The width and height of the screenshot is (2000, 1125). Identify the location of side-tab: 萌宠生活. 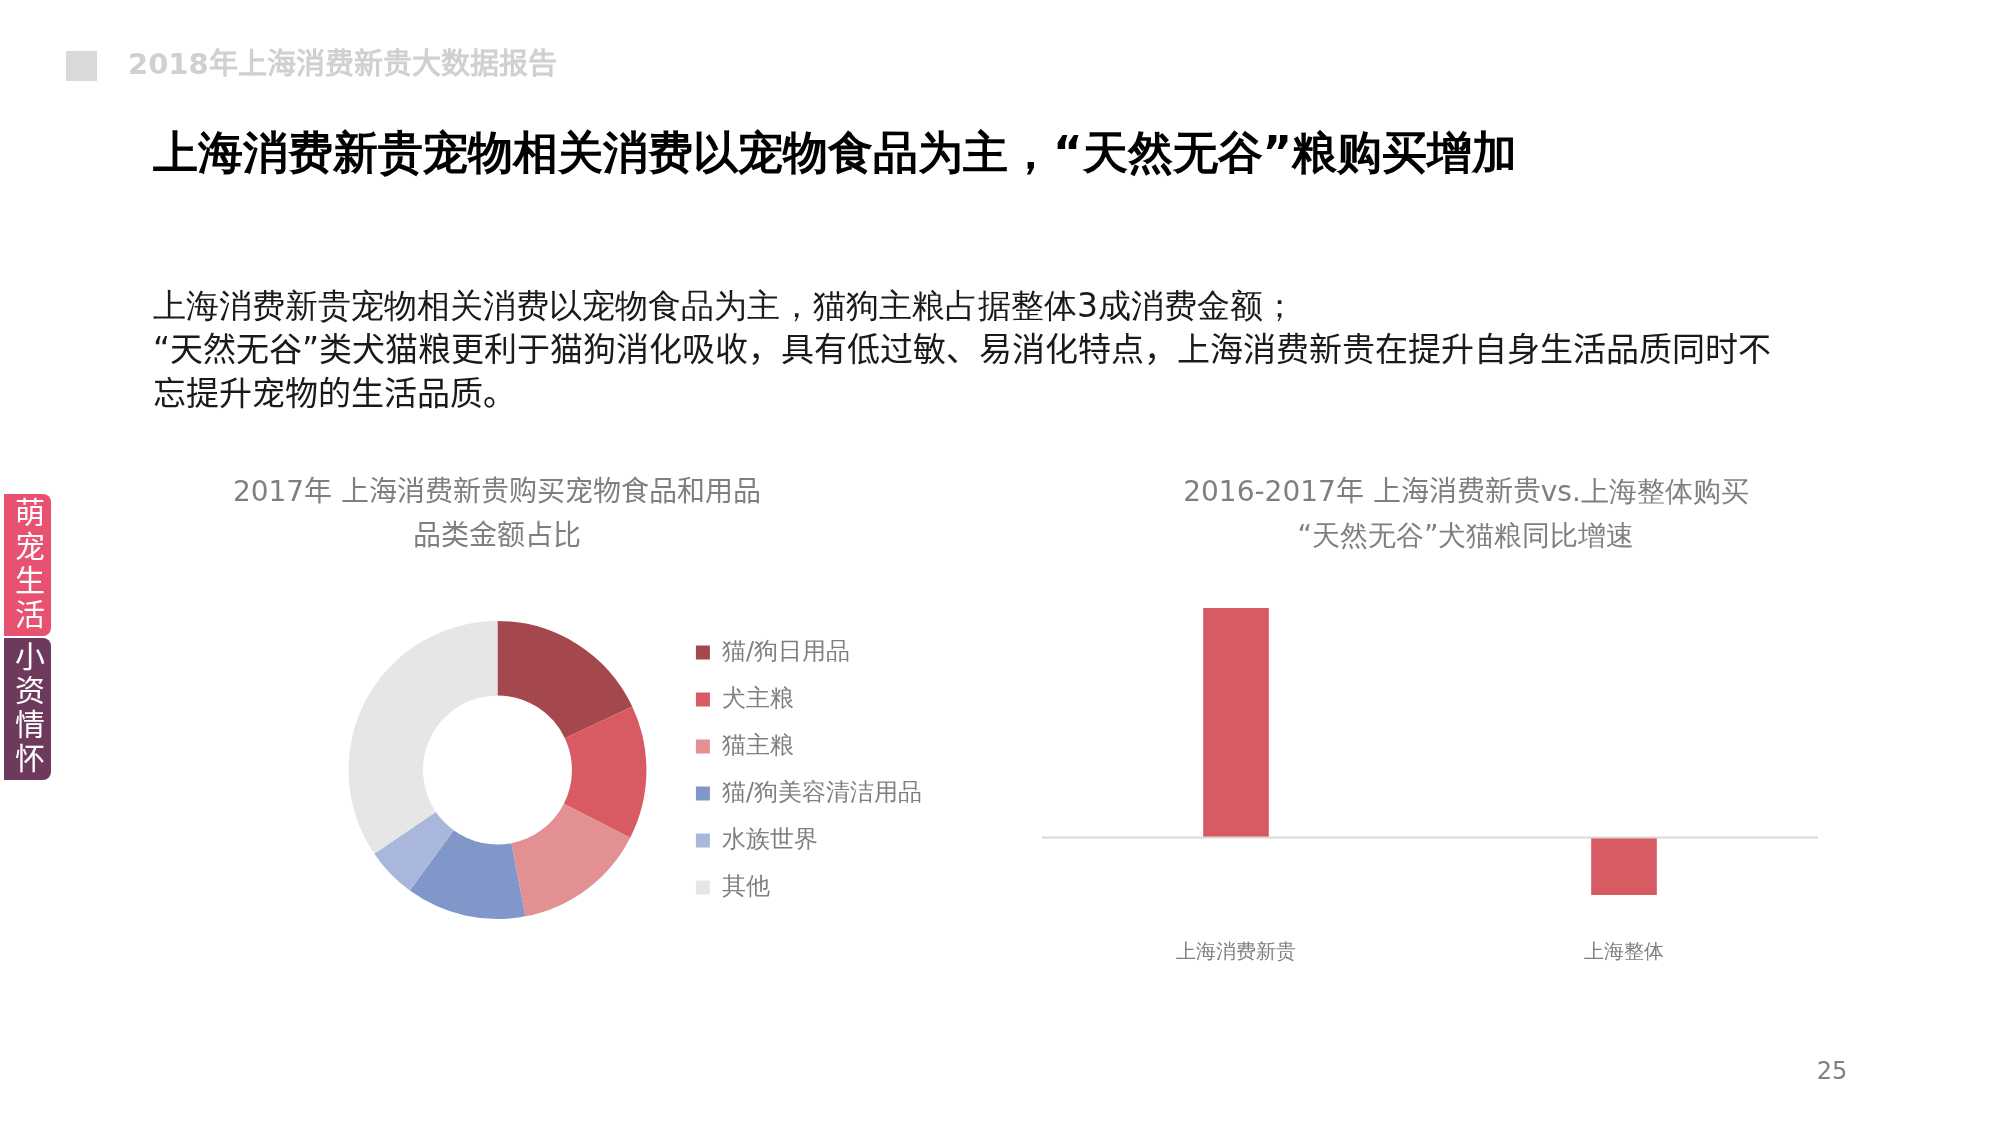
(27, 565).